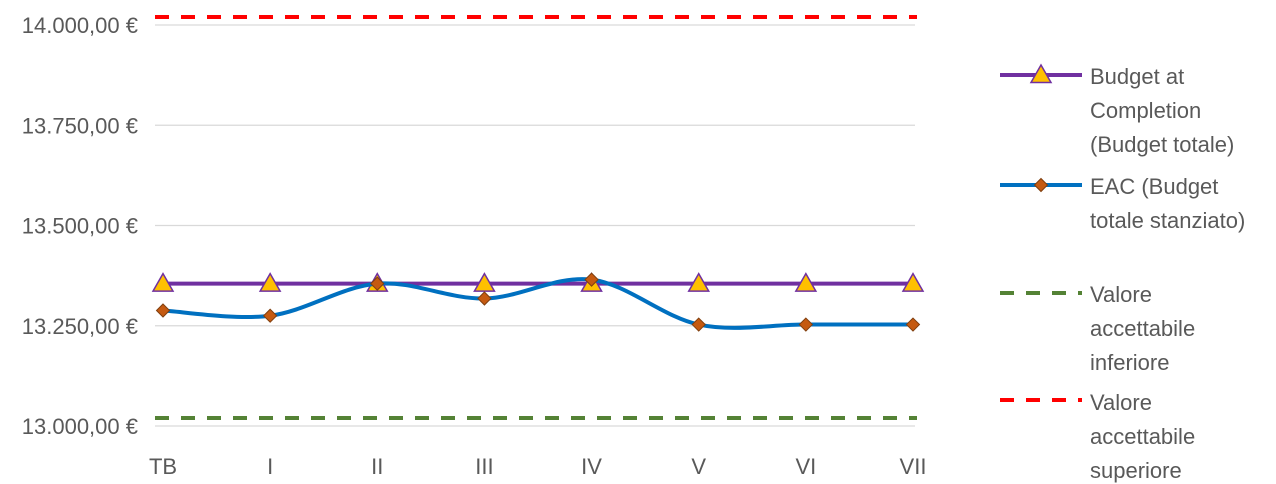  Describe the element at coordinates (80, 125) in the screenshot. I see `y-tick-label: 13.750,00 €` at that location.